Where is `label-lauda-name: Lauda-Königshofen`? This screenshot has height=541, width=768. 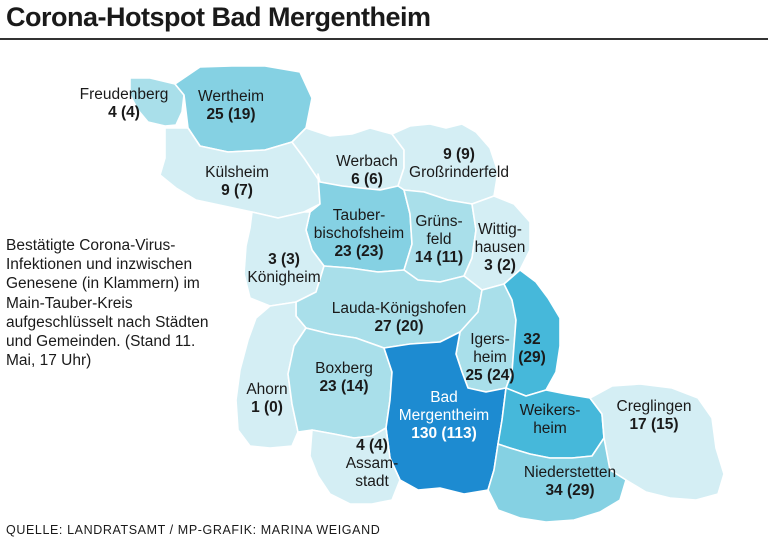
label-lauda-name: Lauda-Königshofen is located at coordinates (399, 308).